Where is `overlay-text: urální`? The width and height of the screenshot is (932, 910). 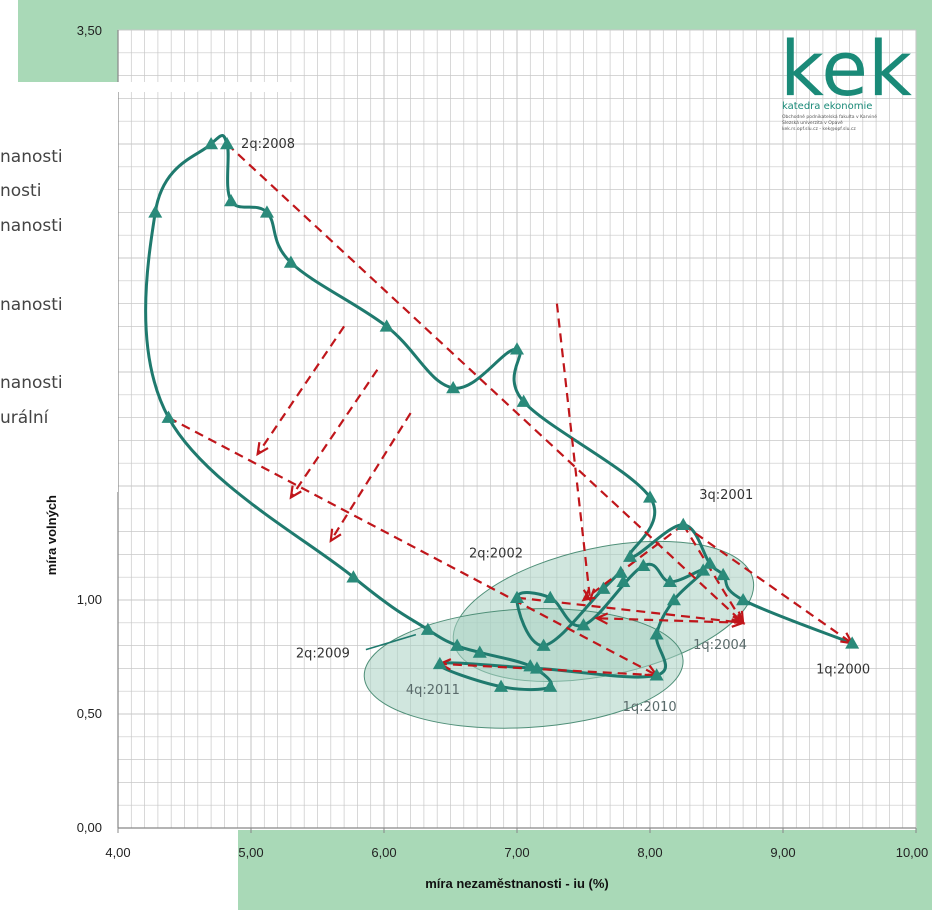 overlay-text: urální is located at coordinates (25, 418).